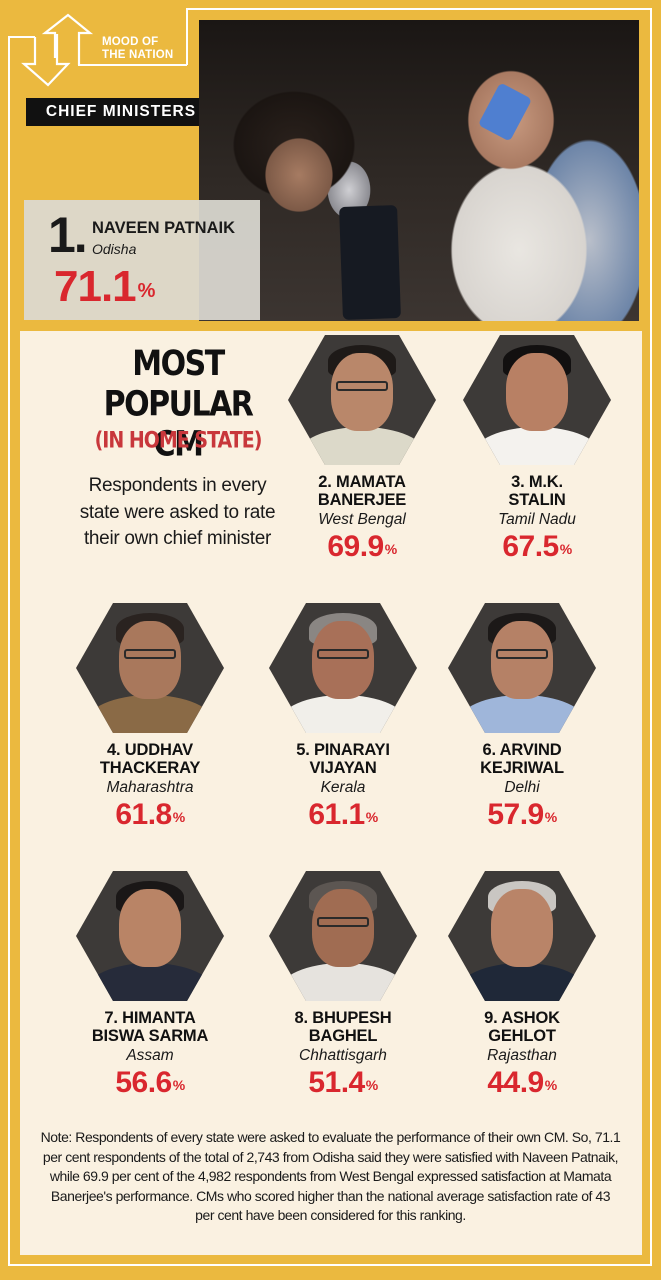 This screenshot has width=661, height=1280. What do you see at coordinates (150, 787) in the screenshot?
I see `cm-state: Maharashtra` at bounding box center [150, 787].